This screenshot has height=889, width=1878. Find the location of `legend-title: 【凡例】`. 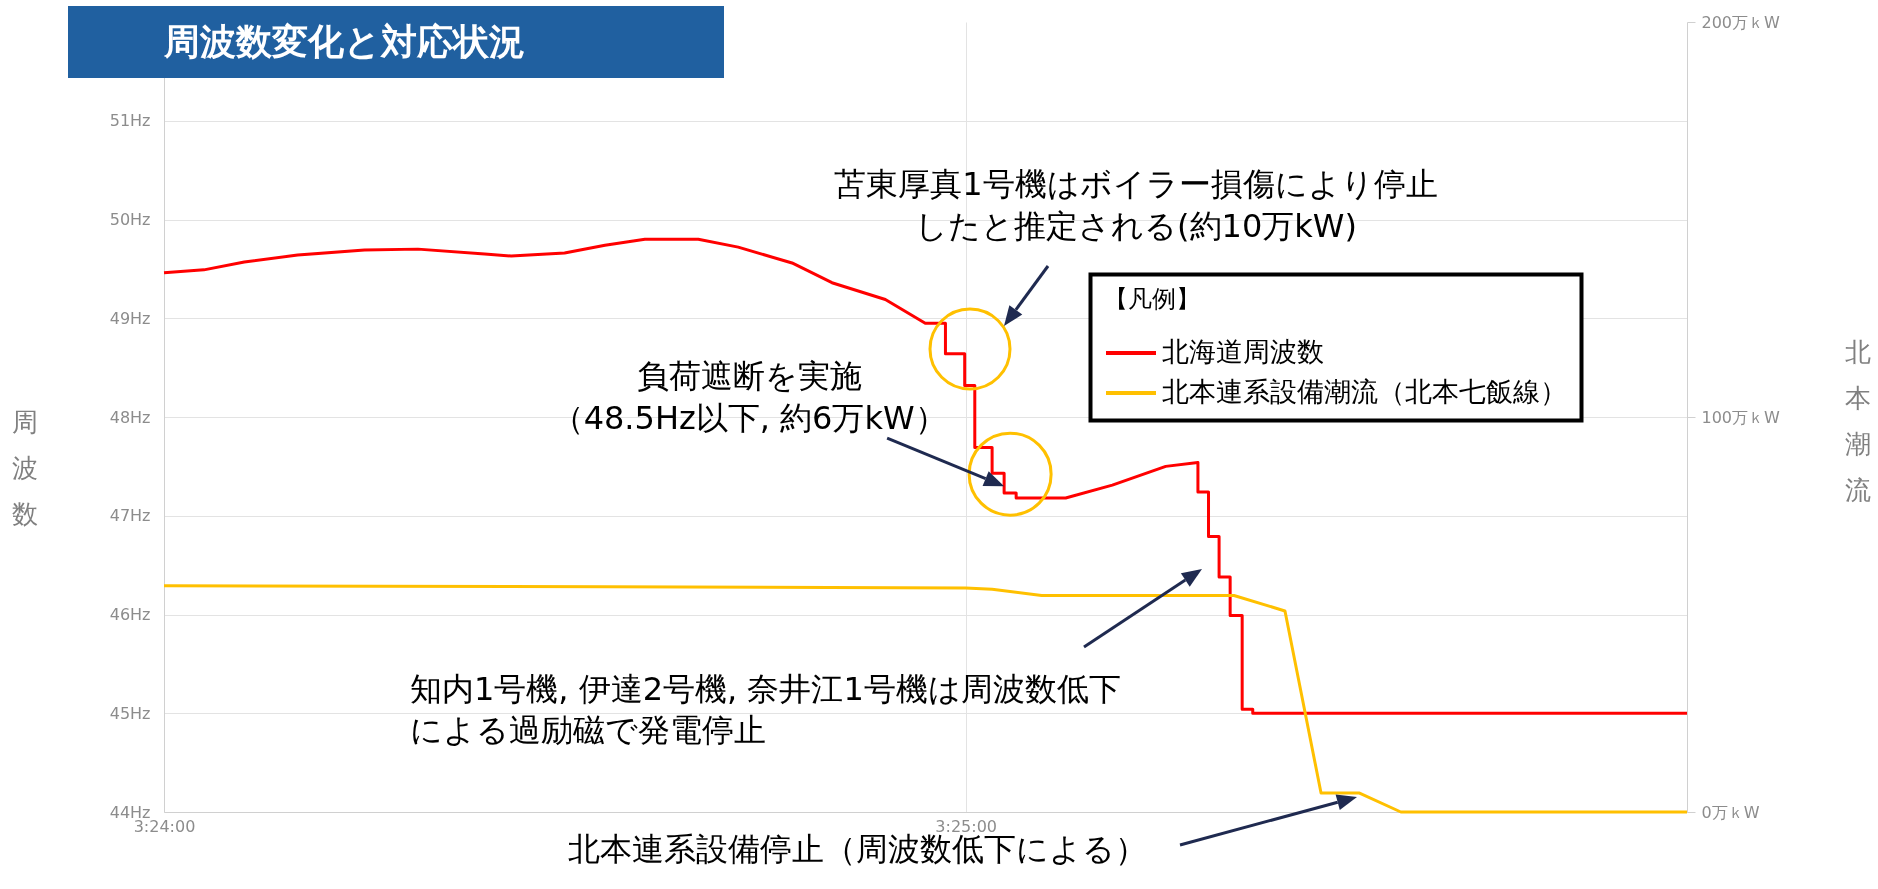

legend-title: 【凡例】 is located at coordinates (1152, 299).